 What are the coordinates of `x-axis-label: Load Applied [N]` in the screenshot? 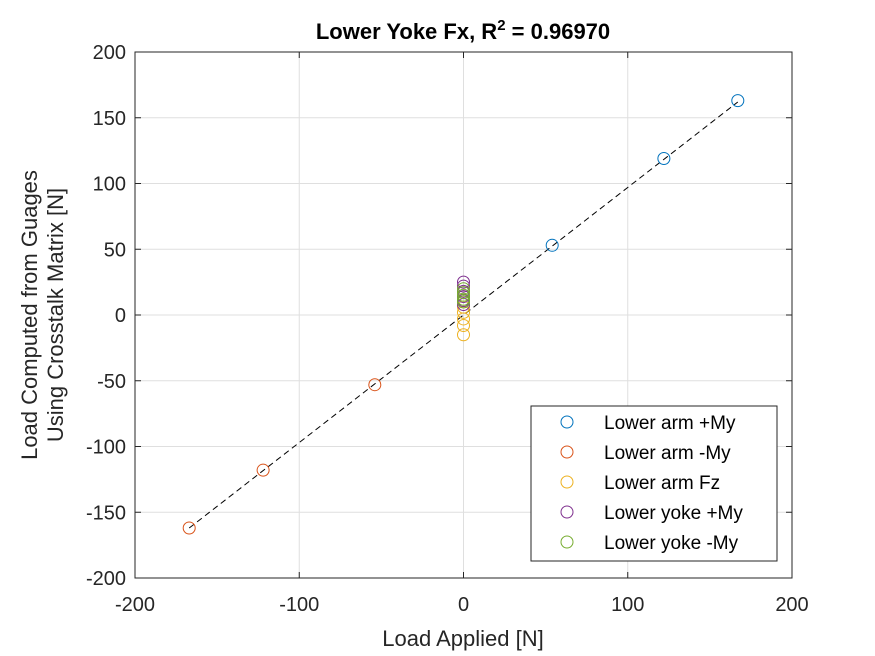 It's located at (462, 638).